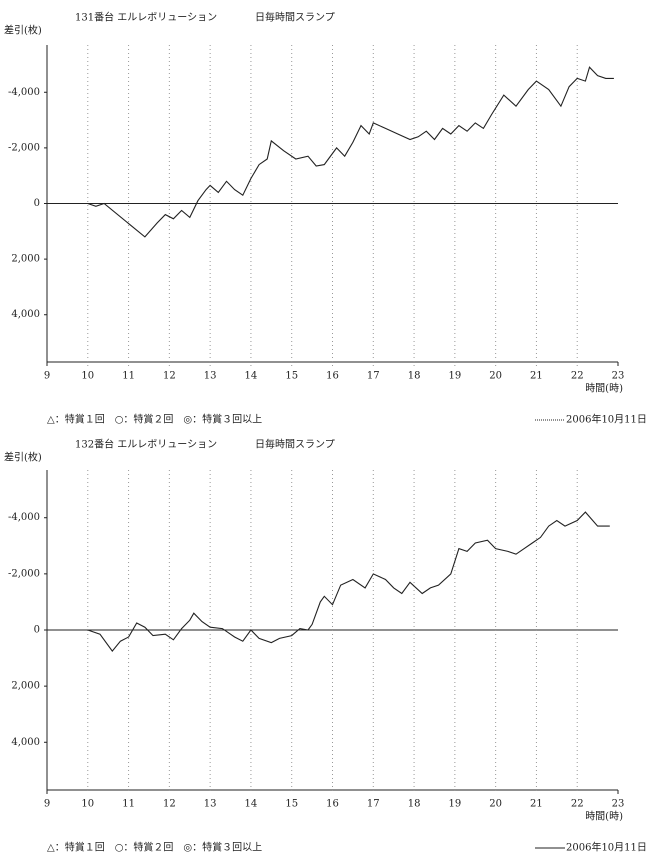 Image resolution: width=650 pixels, height=855 pixels. Describe the element at coordinates (146, 444) in the screenshot. I see `chart-title: 132番台 エルレボリューション` at that location.